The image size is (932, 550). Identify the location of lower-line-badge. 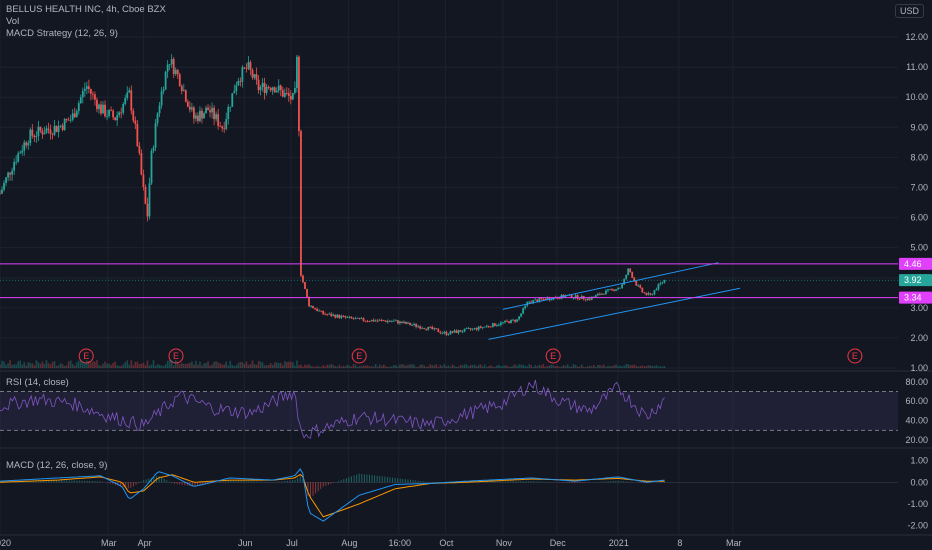
(915, 297).